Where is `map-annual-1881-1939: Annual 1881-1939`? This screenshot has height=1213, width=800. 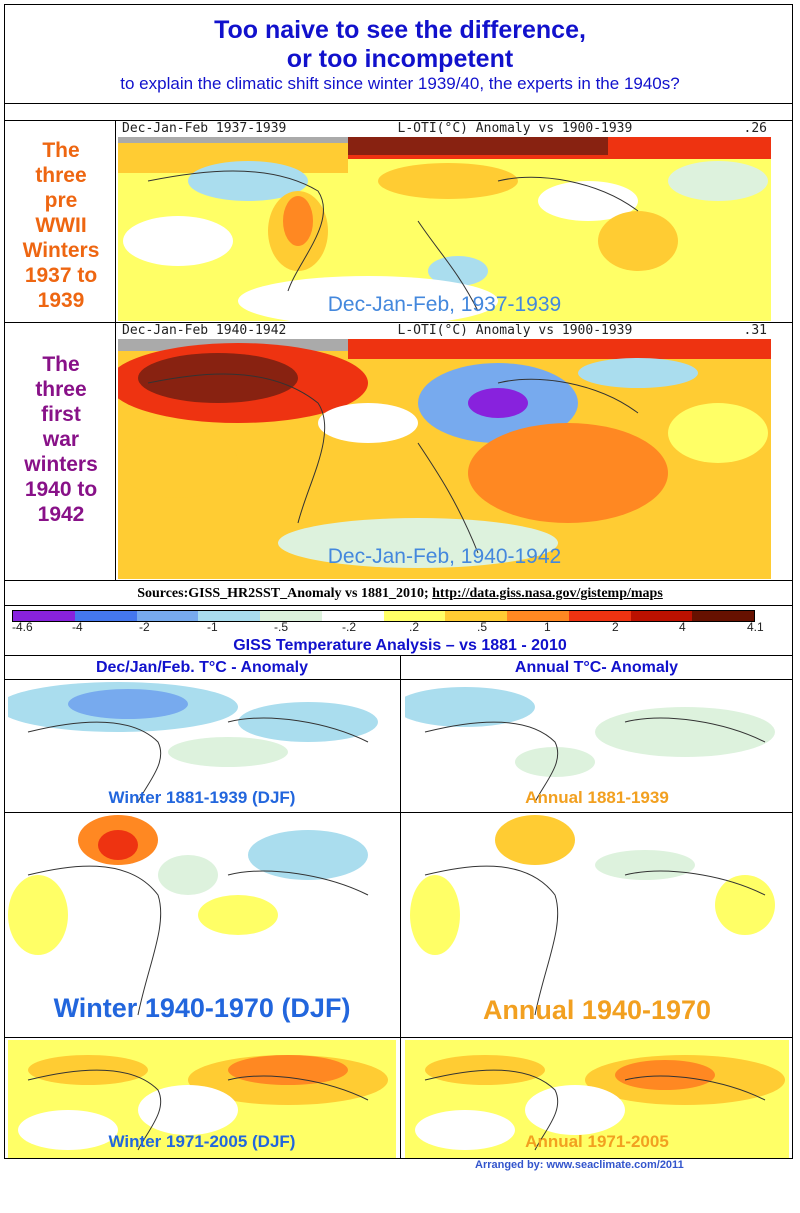
map-annual-1881-1939: Annual 1881-1939 is located at coordinates (597, 746).